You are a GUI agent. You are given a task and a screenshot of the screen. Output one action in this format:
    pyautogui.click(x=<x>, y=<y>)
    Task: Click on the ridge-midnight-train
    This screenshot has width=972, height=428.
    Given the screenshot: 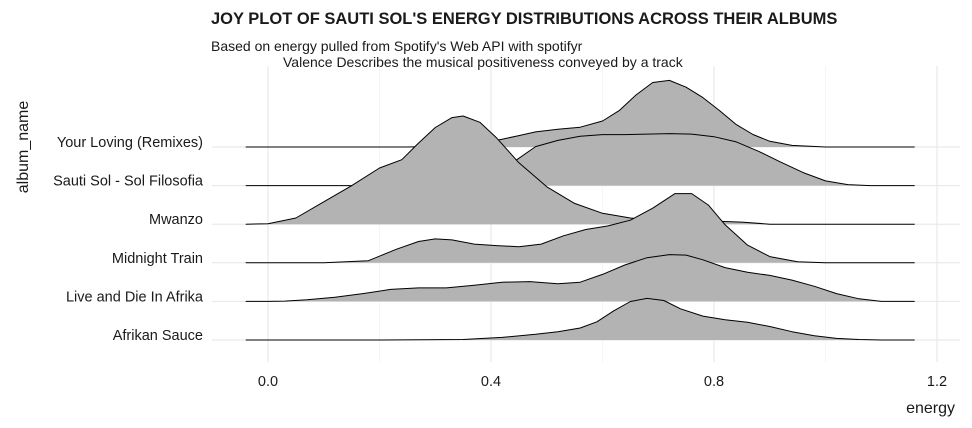 What is the action you would take?
    pyautogui.click(x=580, y=228)
    